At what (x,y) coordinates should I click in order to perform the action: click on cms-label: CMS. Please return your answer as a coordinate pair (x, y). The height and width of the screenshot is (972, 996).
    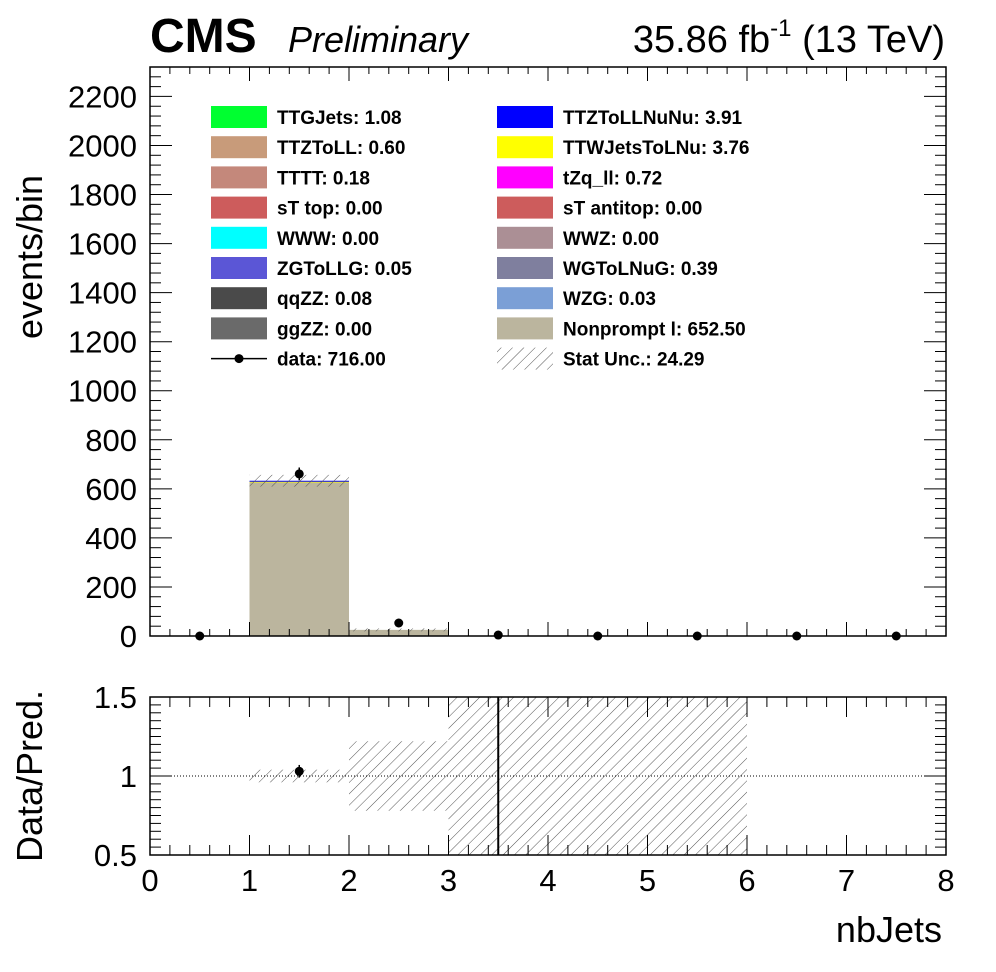
    Looking at the image, I should click on (203, 36).